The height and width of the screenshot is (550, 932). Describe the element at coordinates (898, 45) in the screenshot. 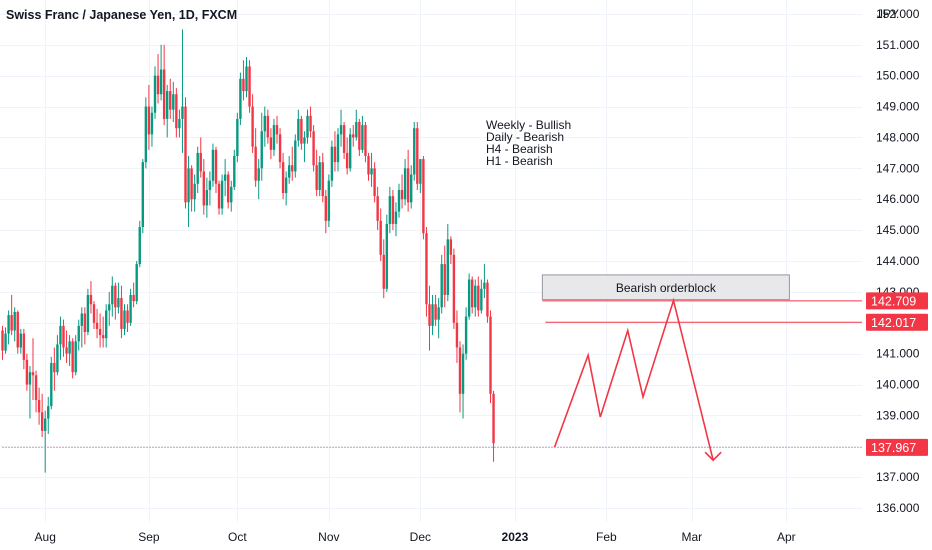

I see `price-tick-label: 151.000` at that location.